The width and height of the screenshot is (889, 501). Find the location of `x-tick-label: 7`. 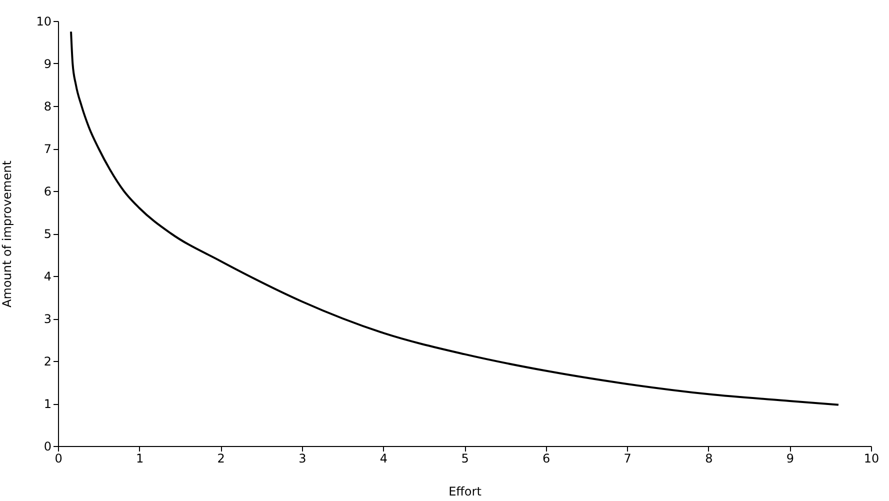

x-tick-label: 7 is located at coordinates (628, 459).